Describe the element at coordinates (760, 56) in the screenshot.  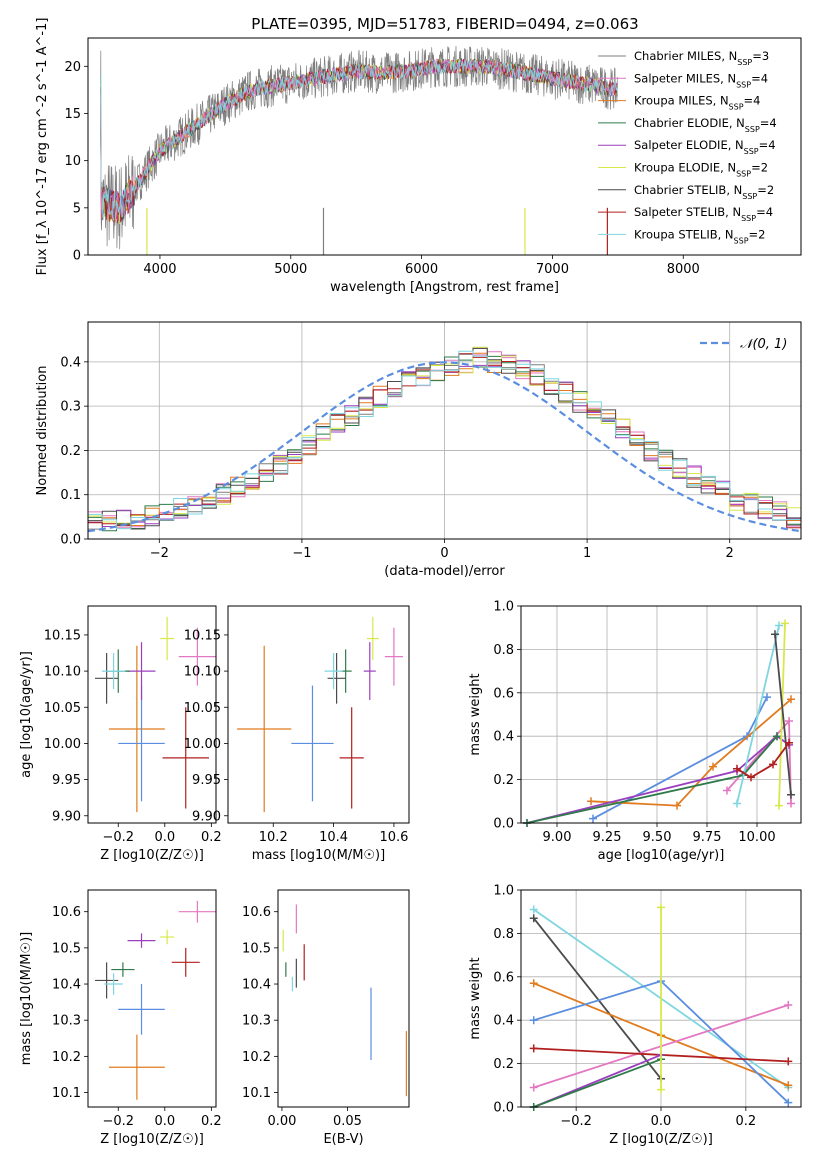
I see `legend-tail: =3` at that location.